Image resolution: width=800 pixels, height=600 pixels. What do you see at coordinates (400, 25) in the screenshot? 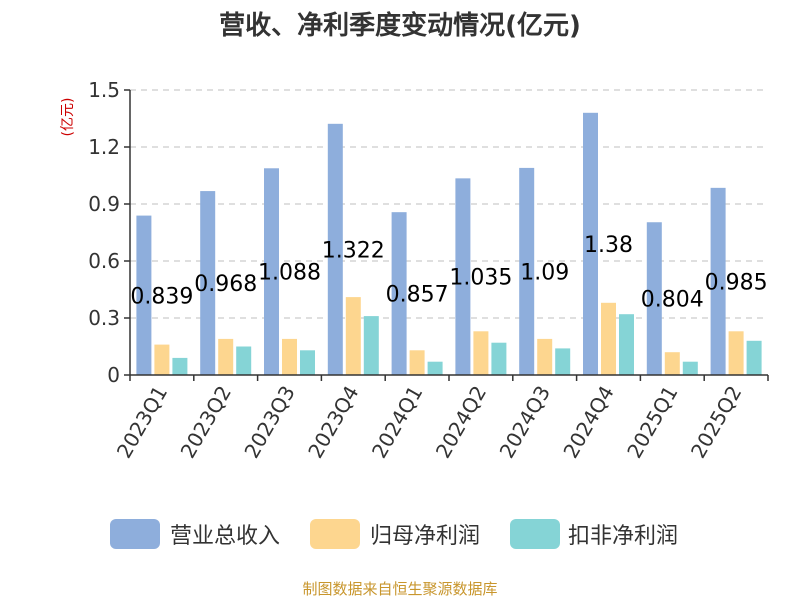
I see `chart-title: 营收、净利季度变动情况(亿元)` at bounding box center [400, 25].